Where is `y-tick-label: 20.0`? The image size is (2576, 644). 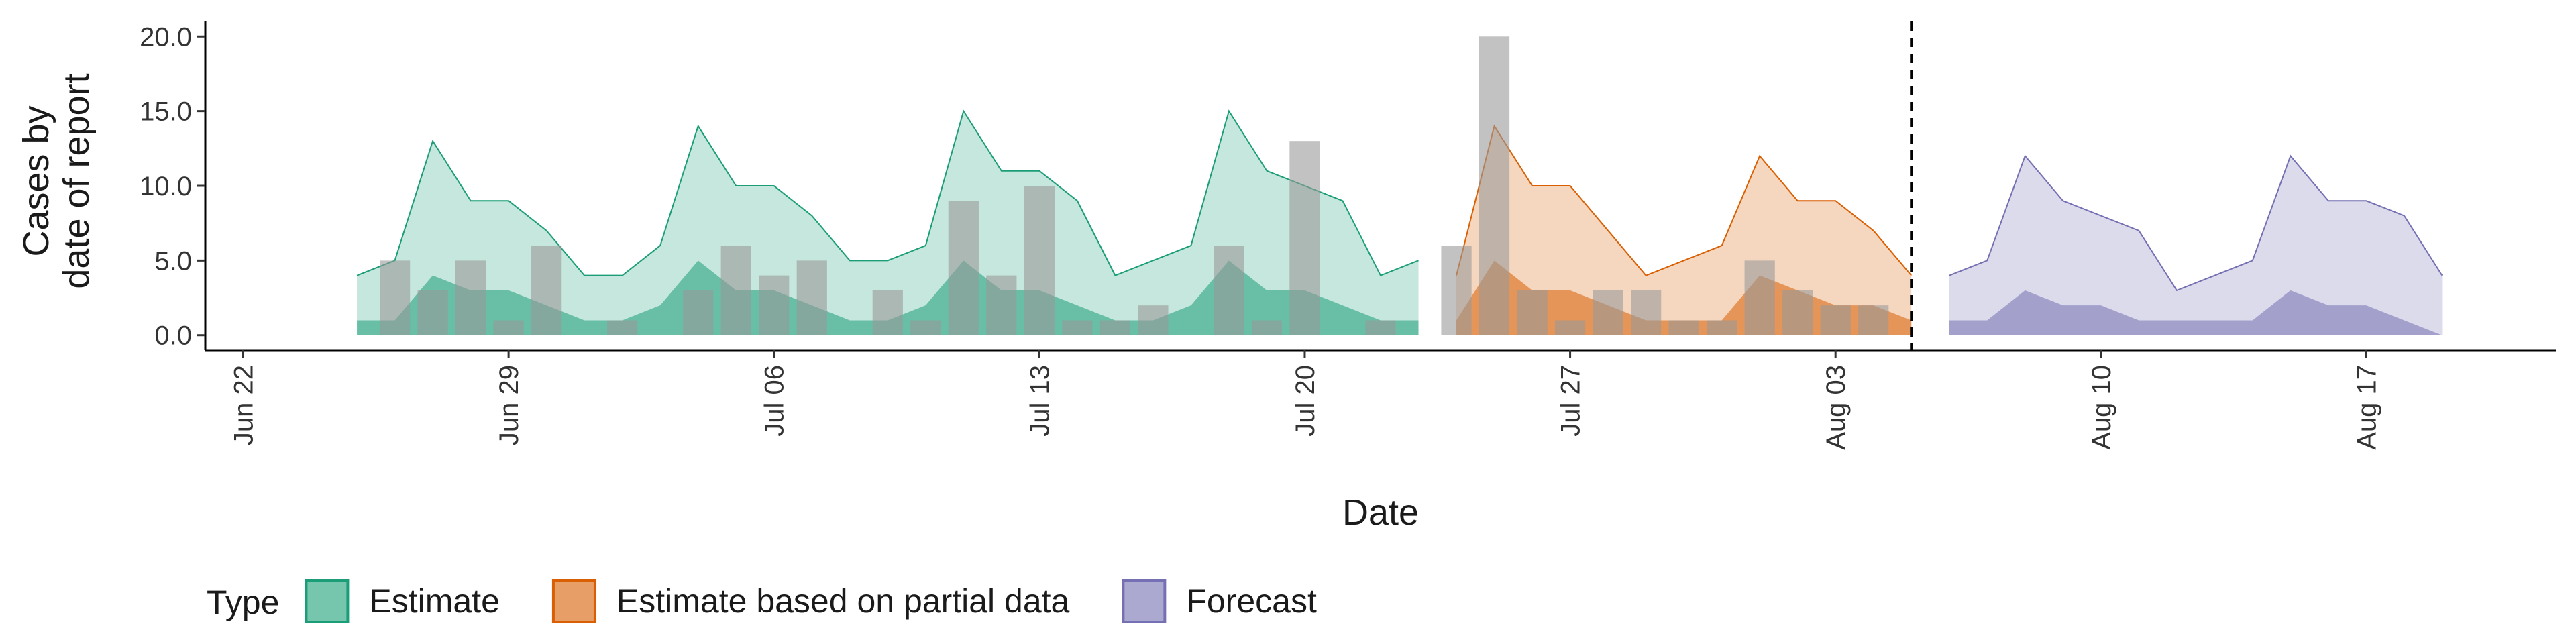 y-tick-label: 20.0 is located at coordinates (166, 37).